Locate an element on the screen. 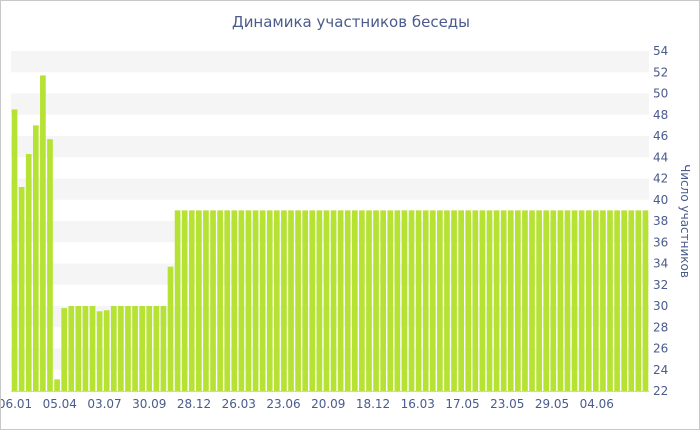 The image size is (700, 430). x-tick-label: 16.03 is located at coordinates (418, 404).